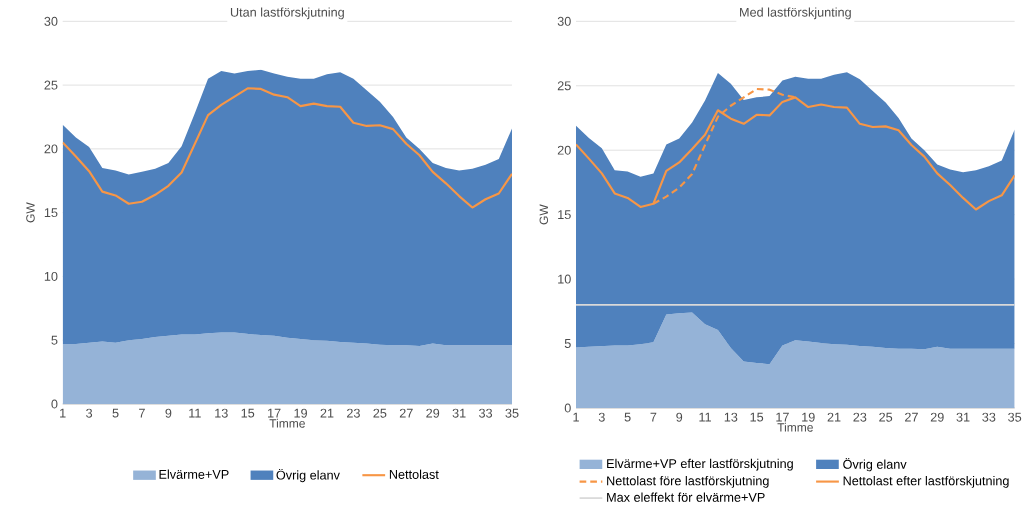  I want to click on chart-title: Med lastförskjunting, so click(795, 13).